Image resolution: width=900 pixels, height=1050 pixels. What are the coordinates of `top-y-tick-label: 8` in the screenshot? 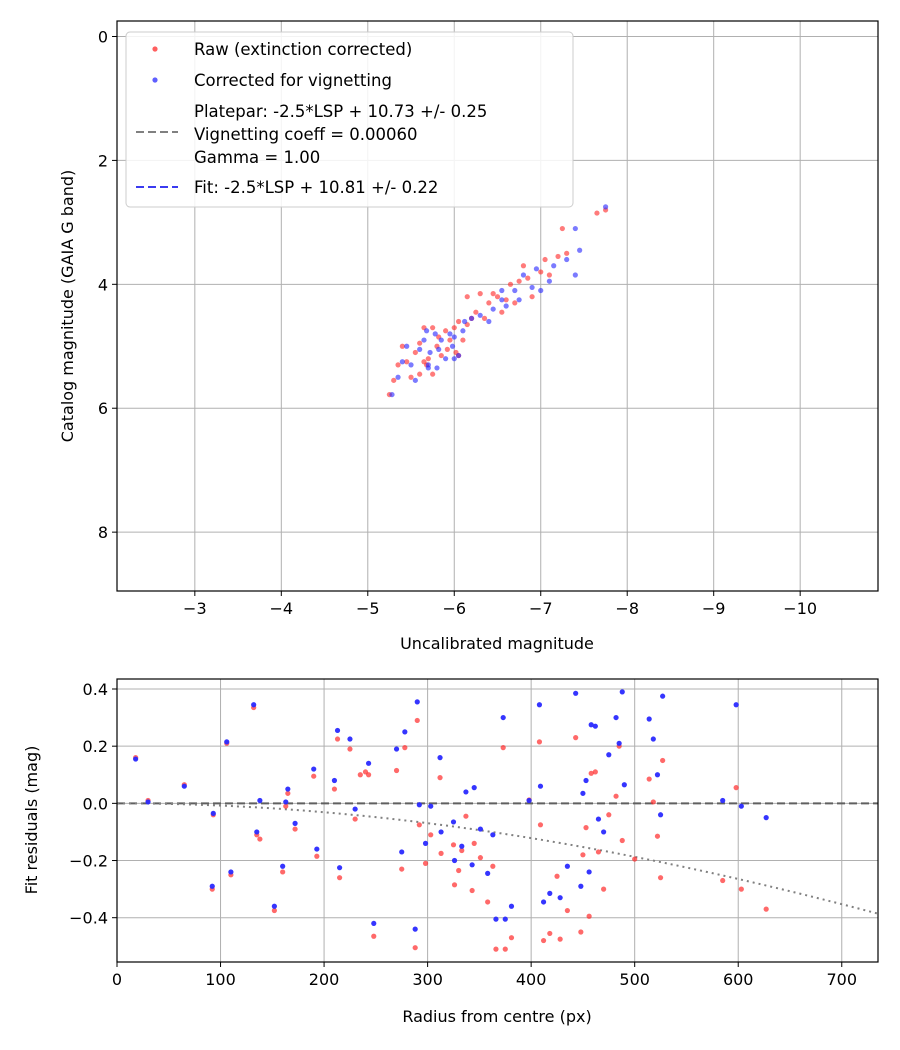 It's located at (103, 532).